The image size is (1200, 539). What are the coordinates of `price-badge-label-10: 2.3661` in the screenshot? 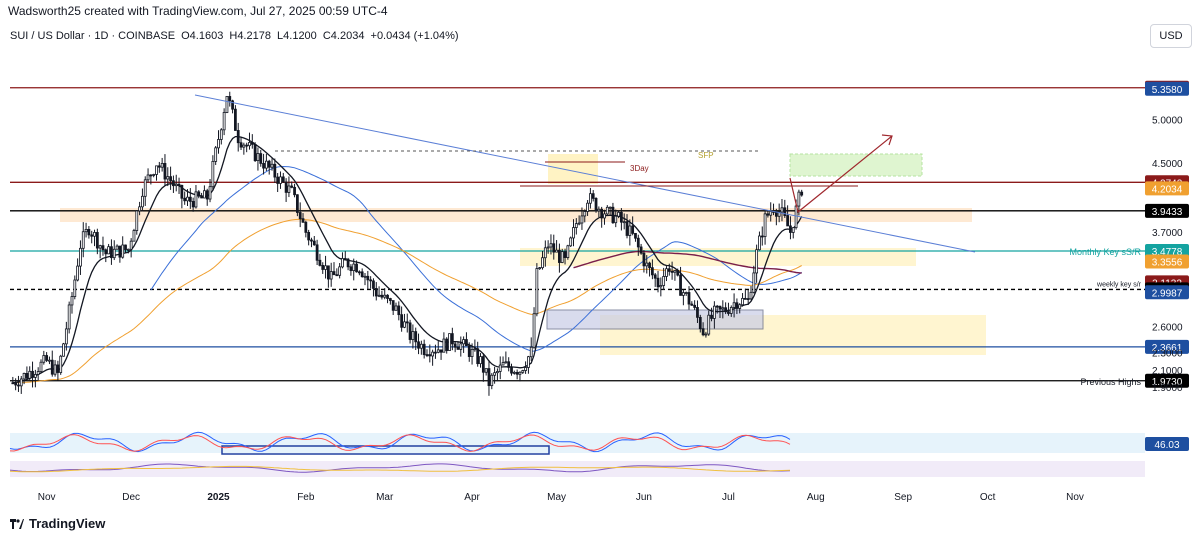 It's located at (1167, 348).